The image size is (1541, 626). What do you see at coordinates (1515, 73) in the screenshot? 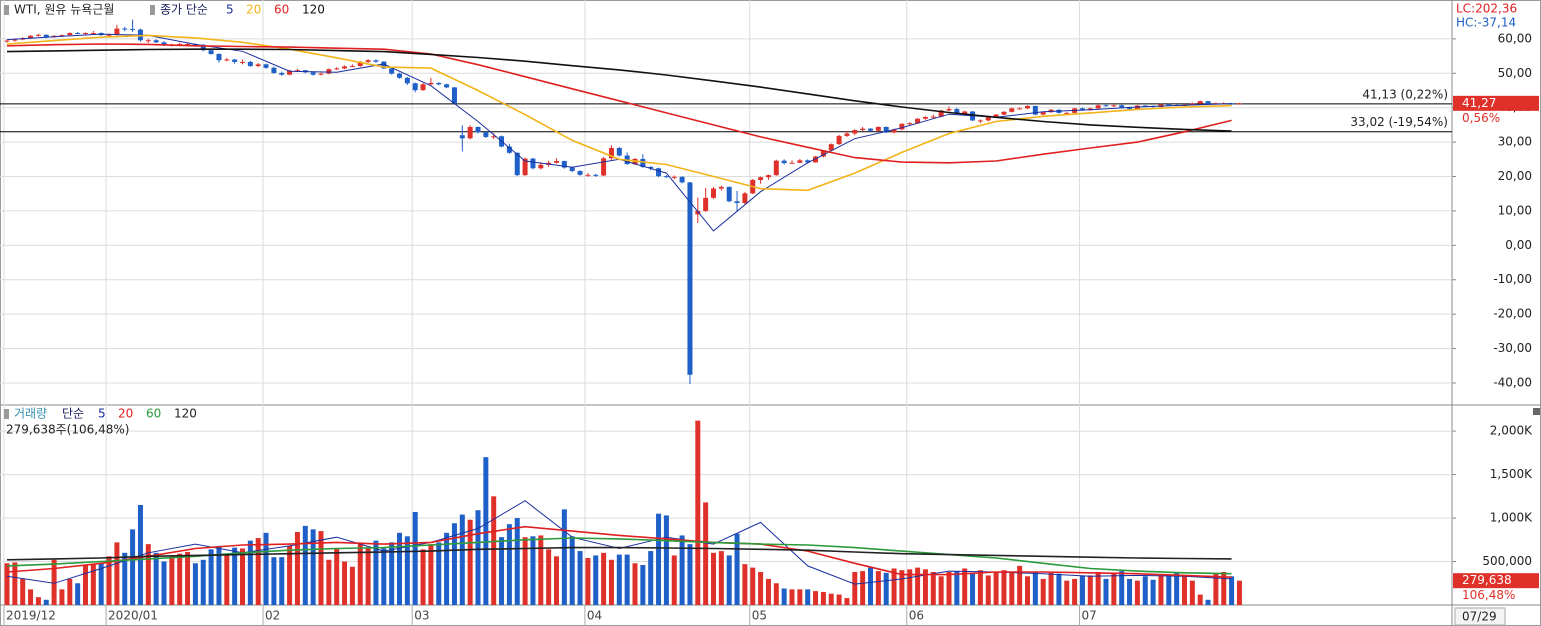
I see `y-tick-label: 50,00` at bounding box center [1515, 73].